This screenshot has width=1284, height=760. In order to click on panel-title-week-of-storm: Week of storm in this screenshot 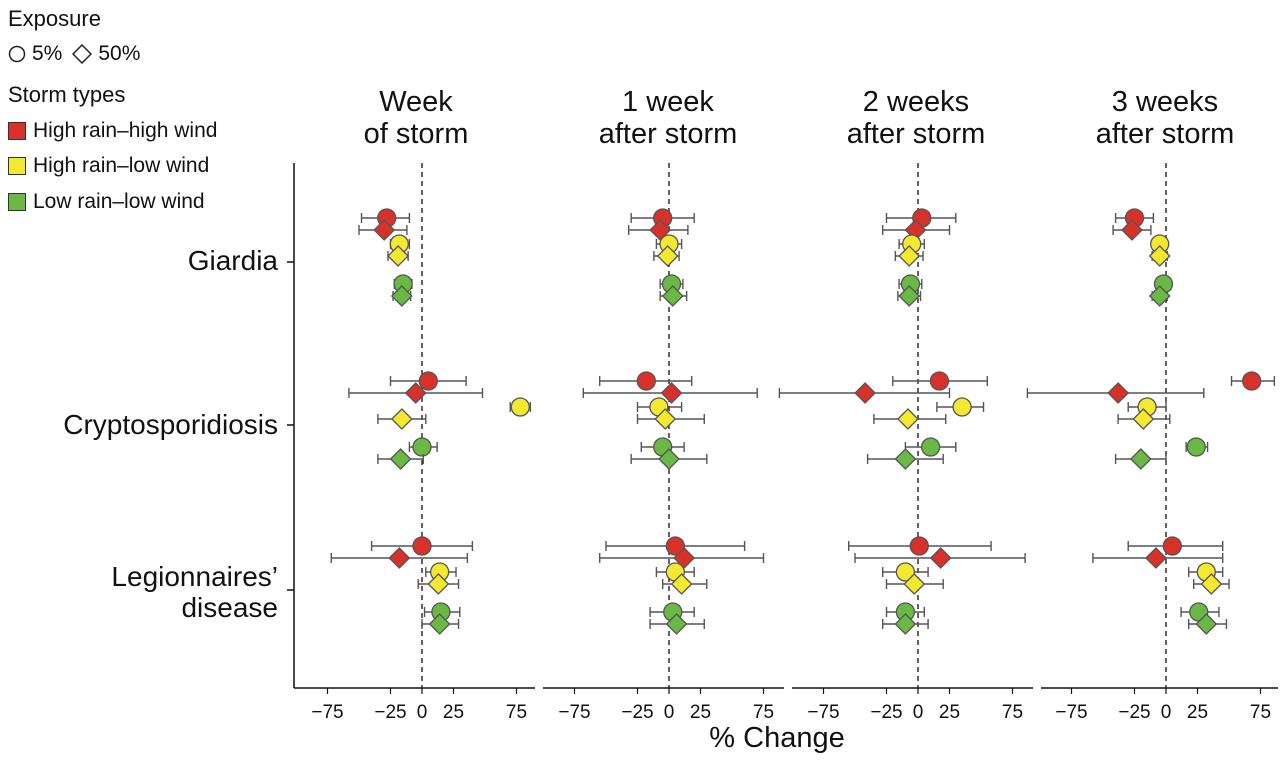, I will do `click(416, 118)`.